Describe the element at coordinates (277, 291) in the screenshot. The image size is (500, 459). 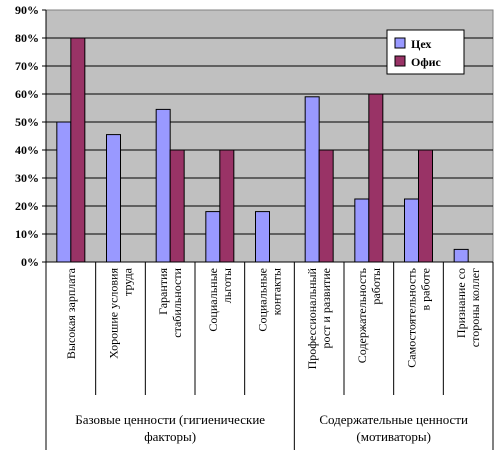
I see `category-label: контакты` at that location.